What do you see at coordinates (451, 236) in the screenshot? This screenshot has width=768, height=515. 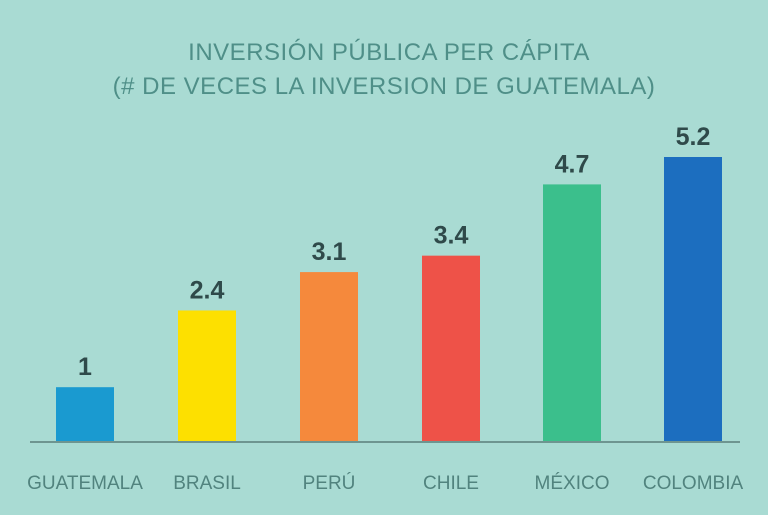 I see `value-label-chile: 3.4` at bounding box center [451, 236].